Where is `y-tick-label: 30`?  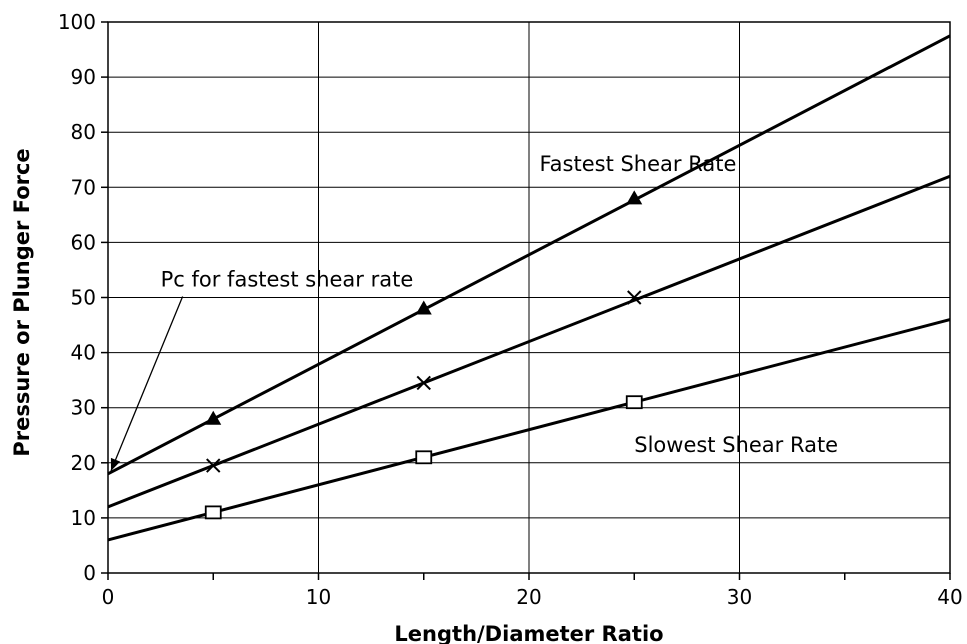
y-tick-label: 30 is located at coordinates (83, 408).